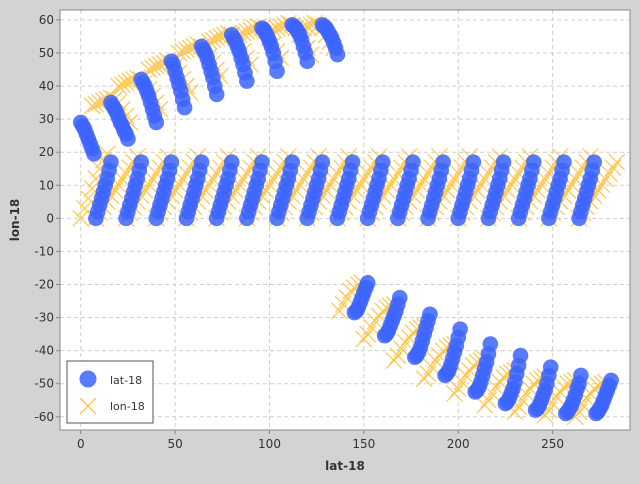 Image resolution: width=640 pixels, height=484 pixels. I want to click on y-tick-label: -10, so click(44, 251).